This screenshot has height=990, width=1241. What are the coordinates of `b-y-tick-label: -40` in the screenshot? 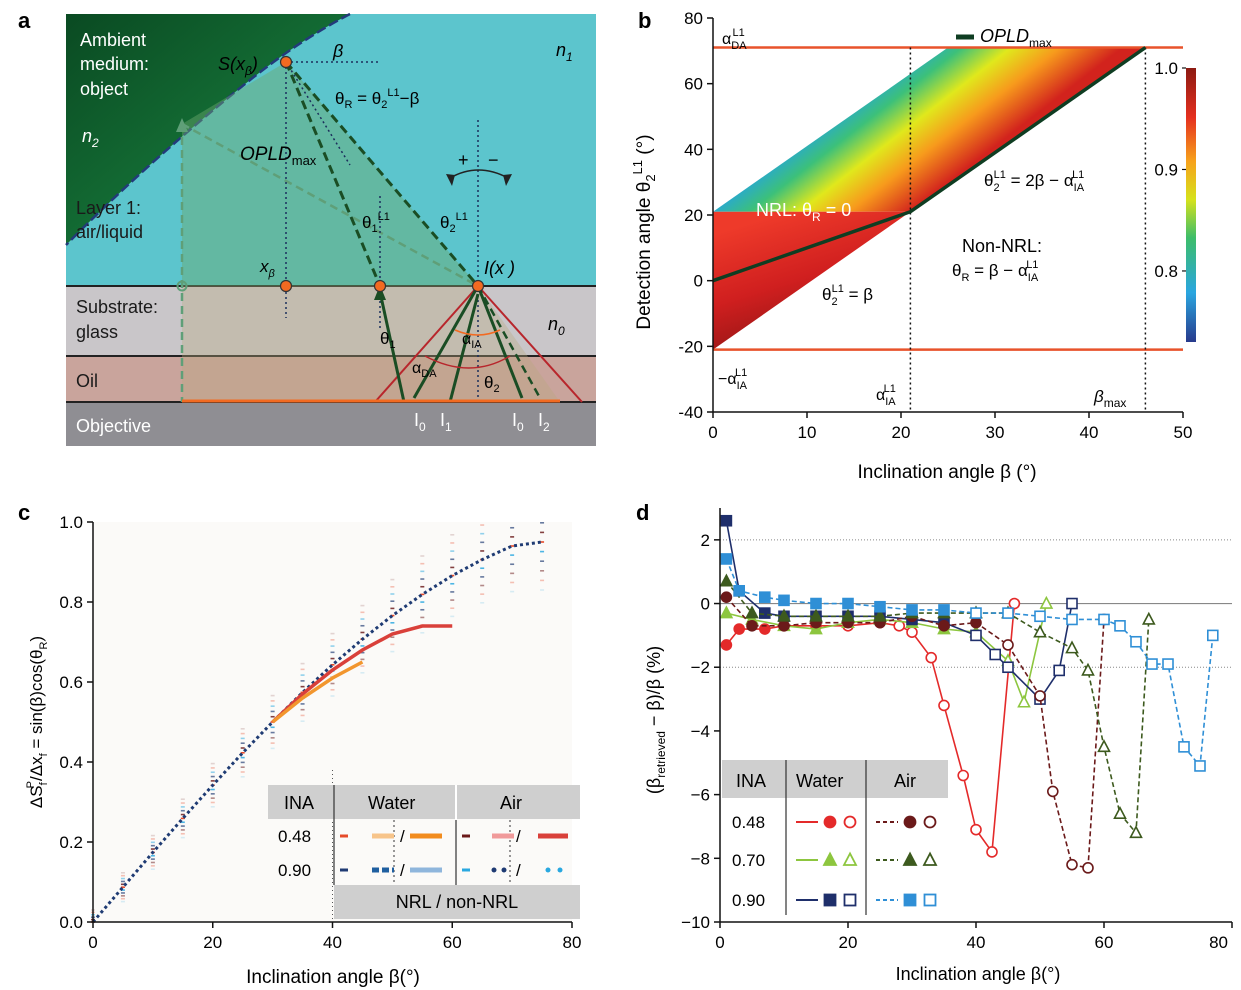 It's located at (690, 412).